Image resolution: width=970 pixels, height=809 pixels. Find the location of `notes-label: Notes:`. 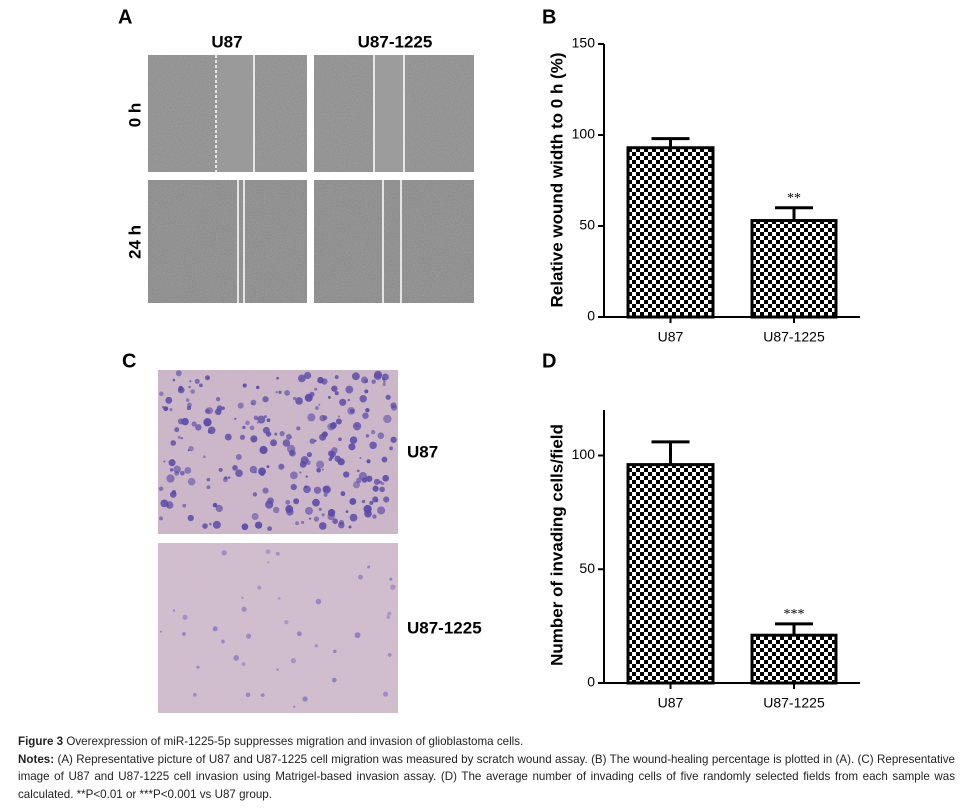

notes-label: Notes: is located at coordinates (36, 759).